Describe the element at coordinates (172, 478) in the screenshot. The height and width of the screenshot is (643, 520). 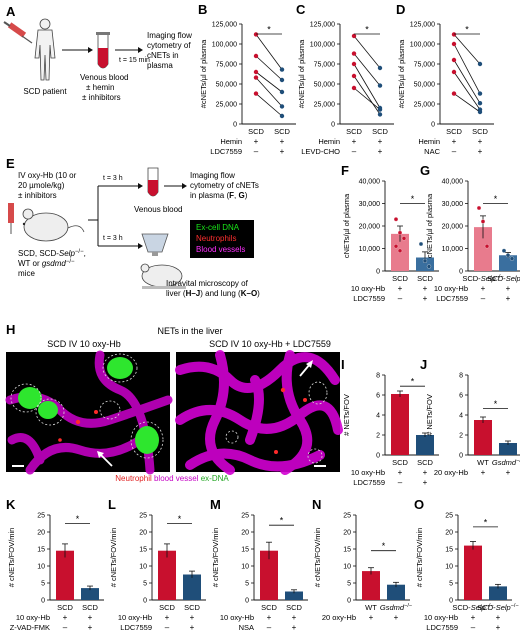
I see `microscopy-legend: Neutrophil blood vessel ex-DNA` at that location.